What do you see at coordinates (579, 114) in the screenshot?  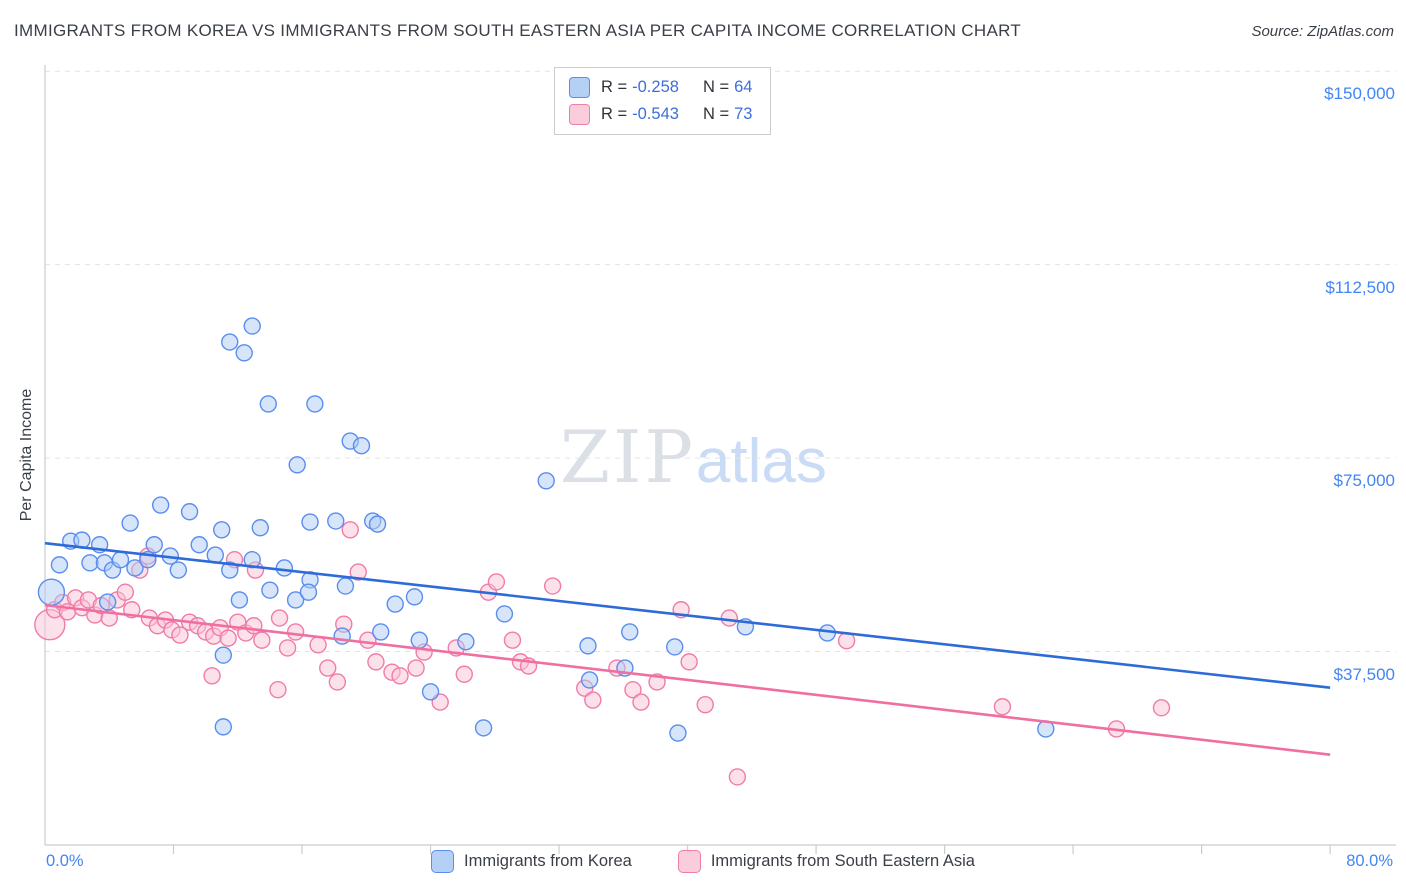 I see `sea-swatch` at bounding box center [579, 114].